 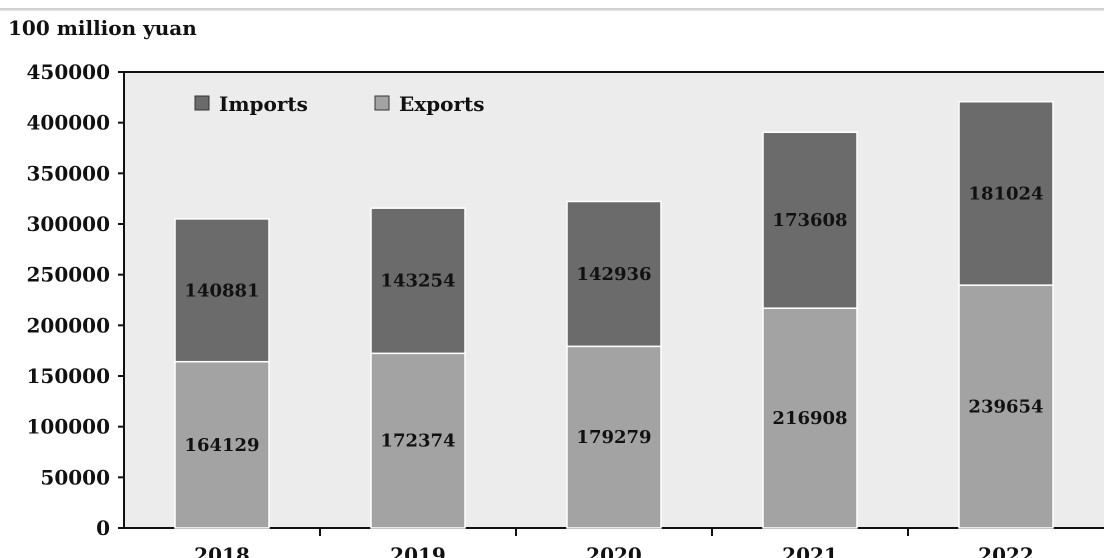 I want to click on data-label-imports-2021: 173608, so click(x=809, y=220).